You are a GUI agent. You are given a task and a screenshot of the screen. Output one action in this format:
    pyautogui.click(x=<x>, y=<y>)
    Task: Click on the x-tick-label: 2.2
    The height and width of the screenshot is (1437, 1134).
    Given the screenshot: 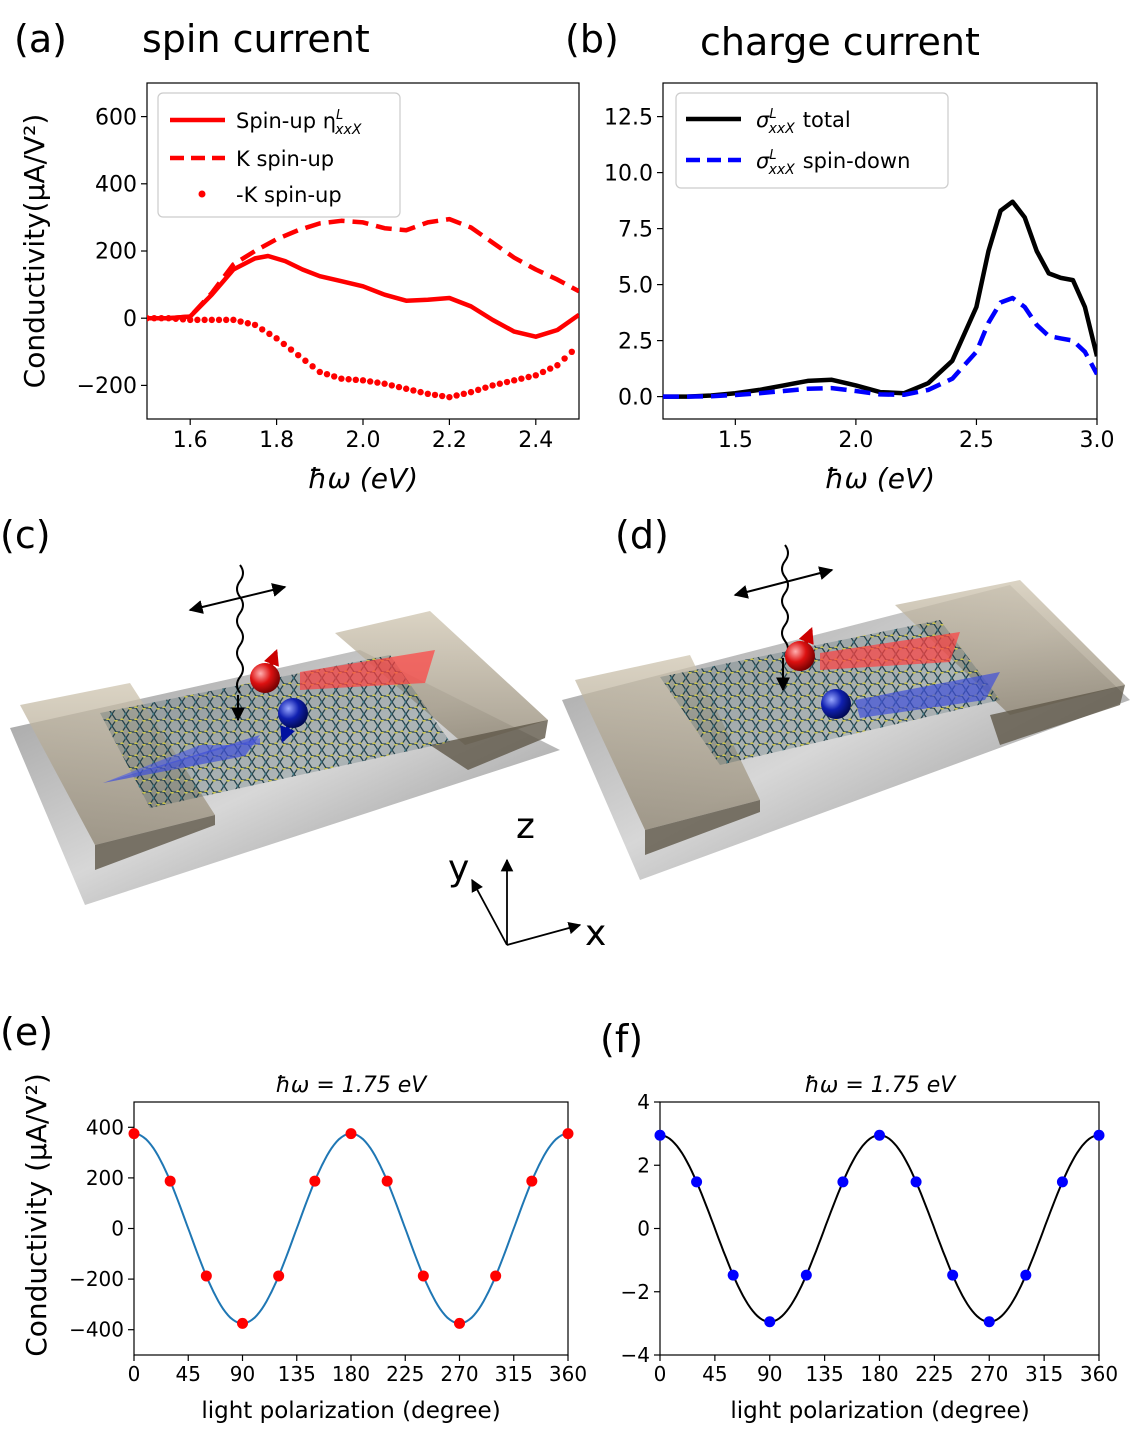 What is the action you would take?
    pyautogui.click(x=449, y=440)
    